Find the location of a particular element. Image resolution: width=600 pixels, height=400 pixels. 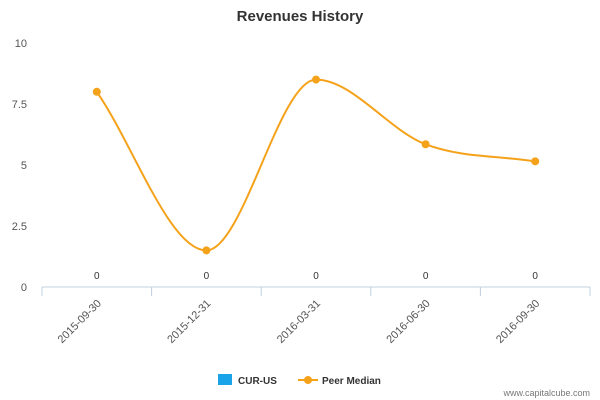

legend: CUR-US Peer Median is located at coordinates (299, 380).